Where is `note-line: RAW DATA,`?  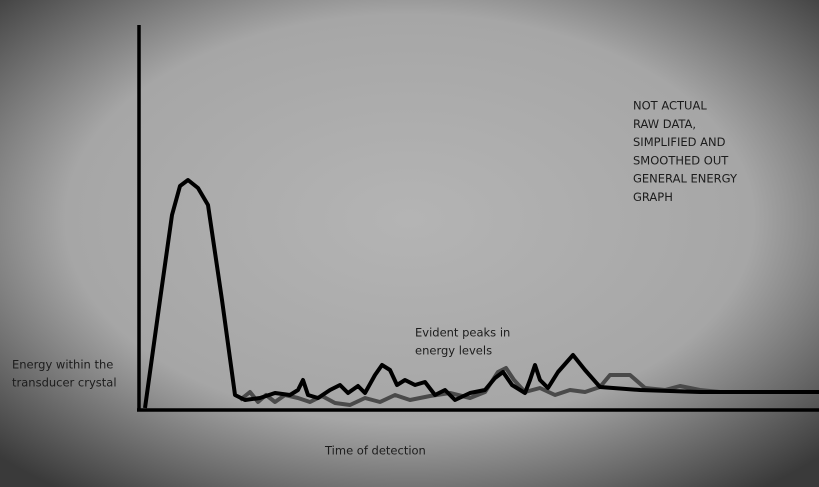
note-line: RAW DATA, is located at coordinates (664, 124).